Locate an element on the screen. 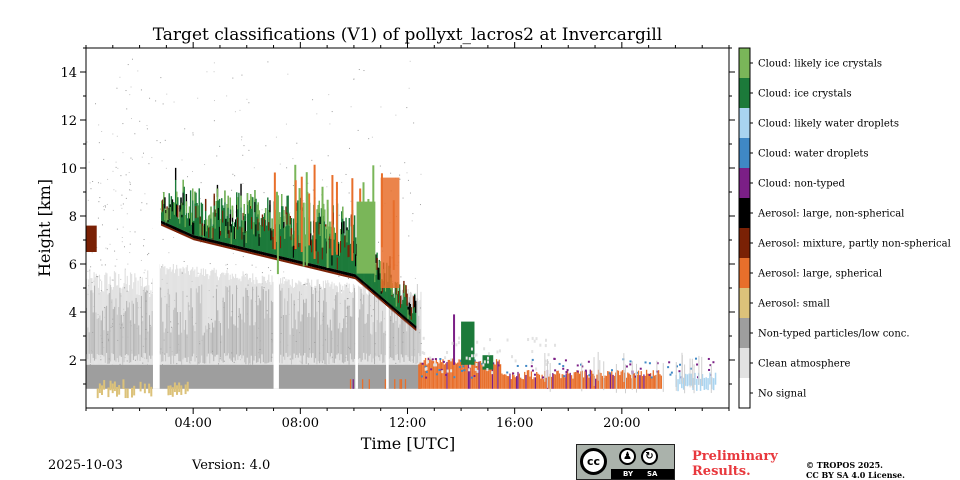 The image size is (960, 480). y-tick-label: 8 is located at coordinates (73, 217).